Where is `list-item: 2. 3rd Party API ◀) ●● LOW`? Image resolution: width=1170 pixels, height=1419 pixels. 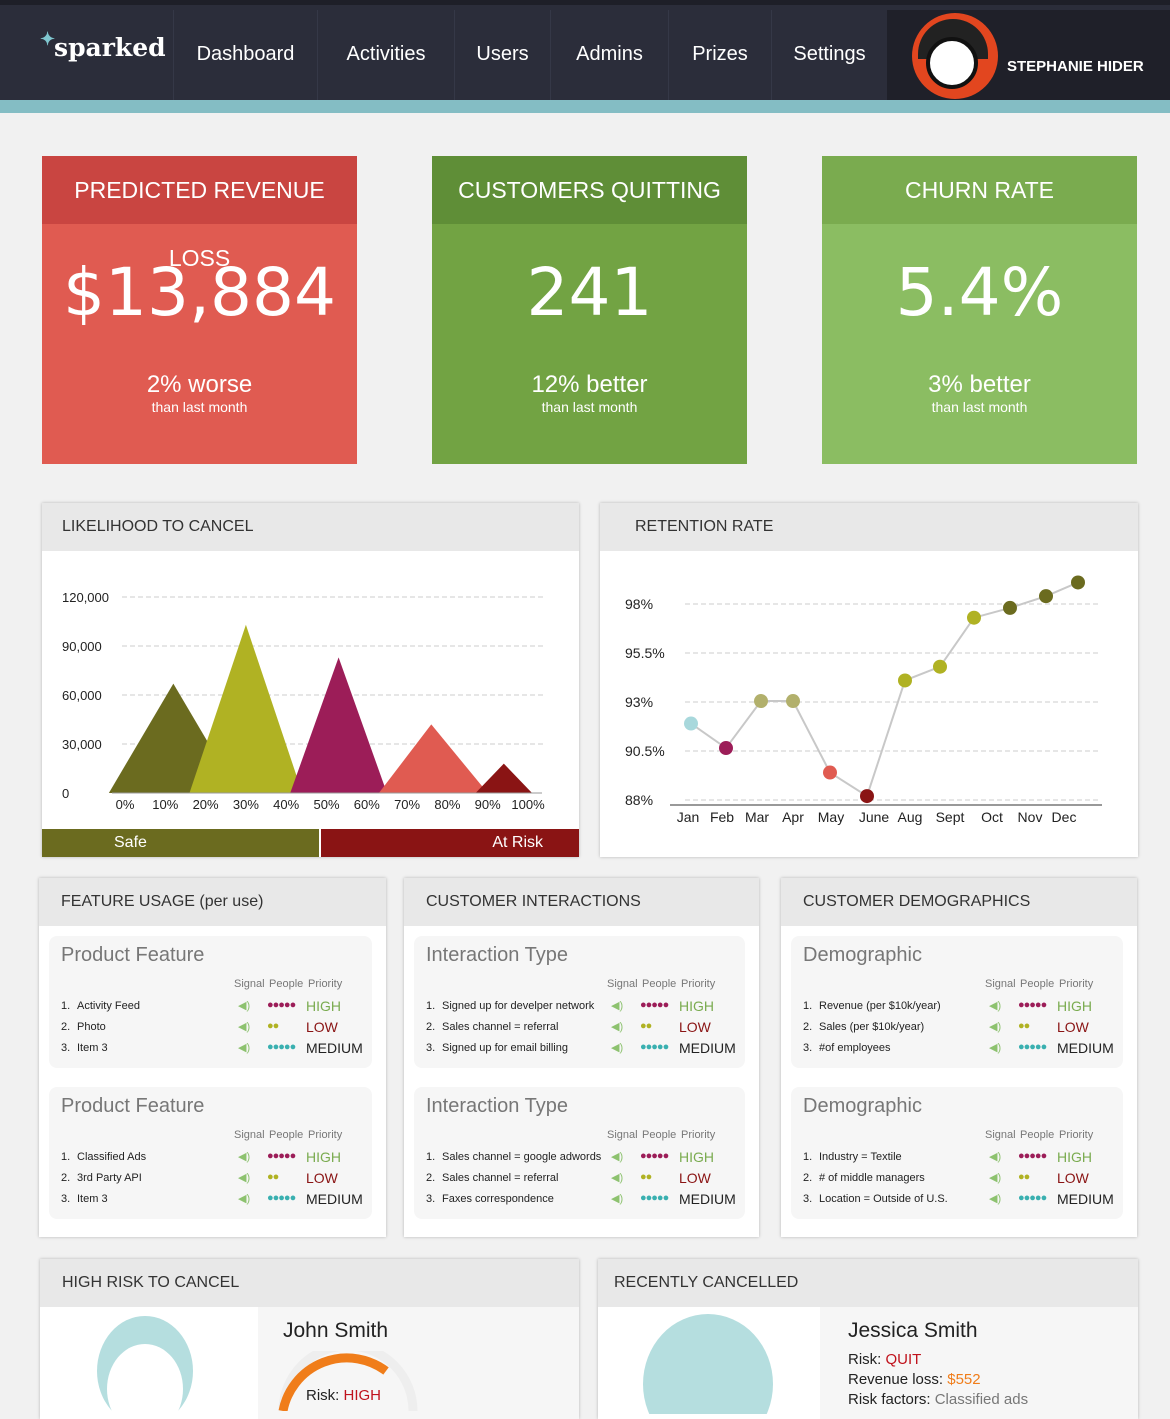
list-item: 2. 3rd Party API ◀) ●● LOW is located at coordinates (210, 1179).